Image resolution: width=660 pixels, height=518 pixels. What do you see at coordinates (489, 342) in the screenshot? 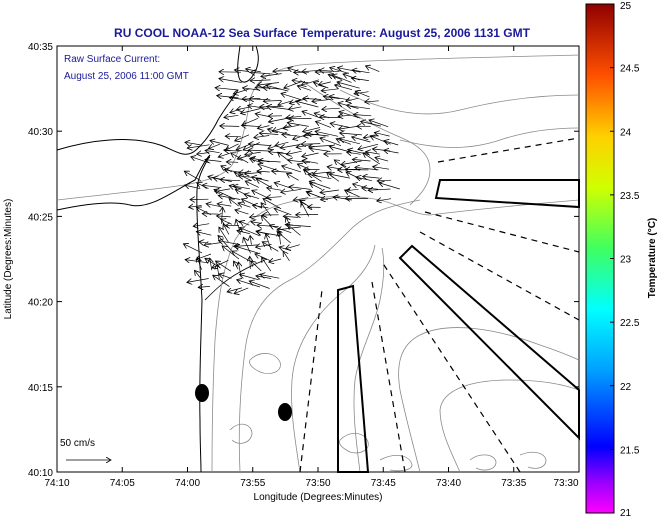
I see `shipping-lane-southeast` at bounding box center [489, 342].